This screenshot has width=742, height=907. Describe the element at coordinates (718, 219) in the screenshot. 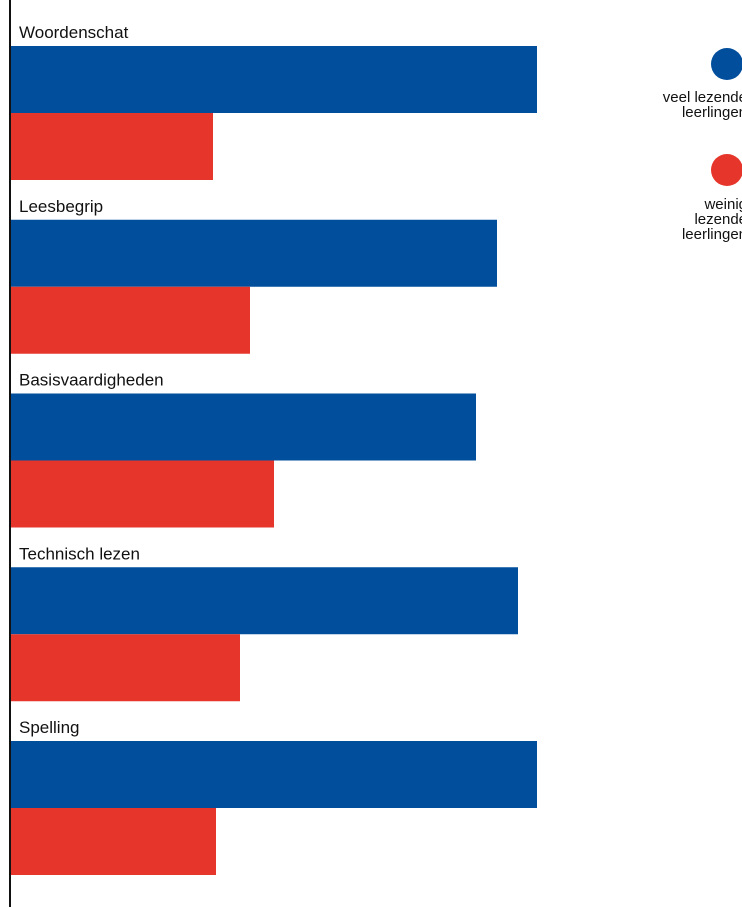

I see `legend-label: lezende` at that location.